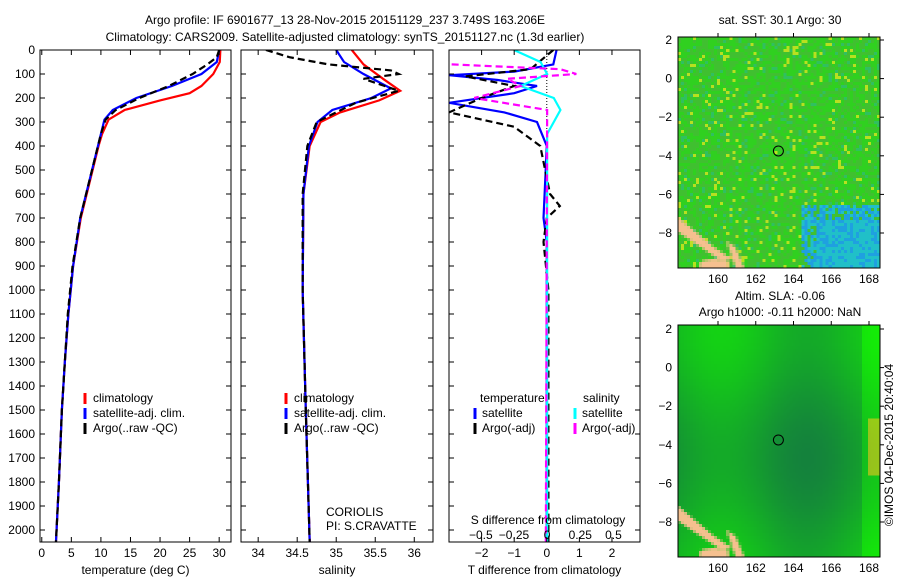  What do you see at coordinates (334, 296) in the screenshot?
I see `series-line-argo-raw-qc-` at bounding box center [334, 296].